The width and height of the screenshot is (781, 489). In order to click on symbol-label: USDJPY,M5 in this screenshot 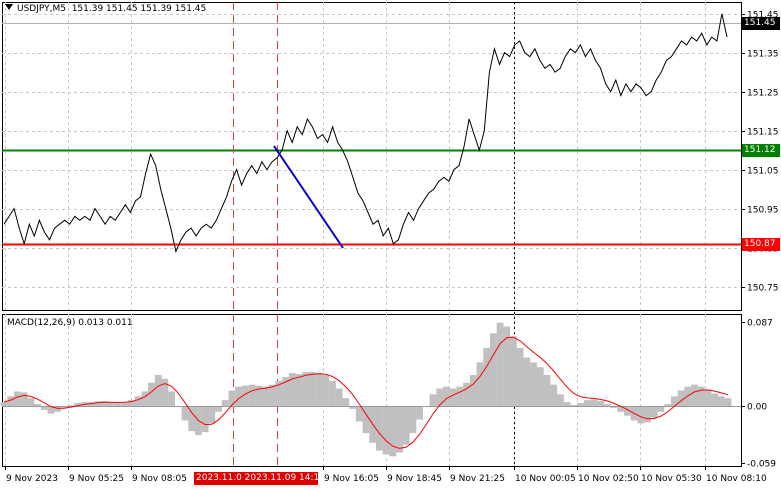, I will do `click(41, 9)`.